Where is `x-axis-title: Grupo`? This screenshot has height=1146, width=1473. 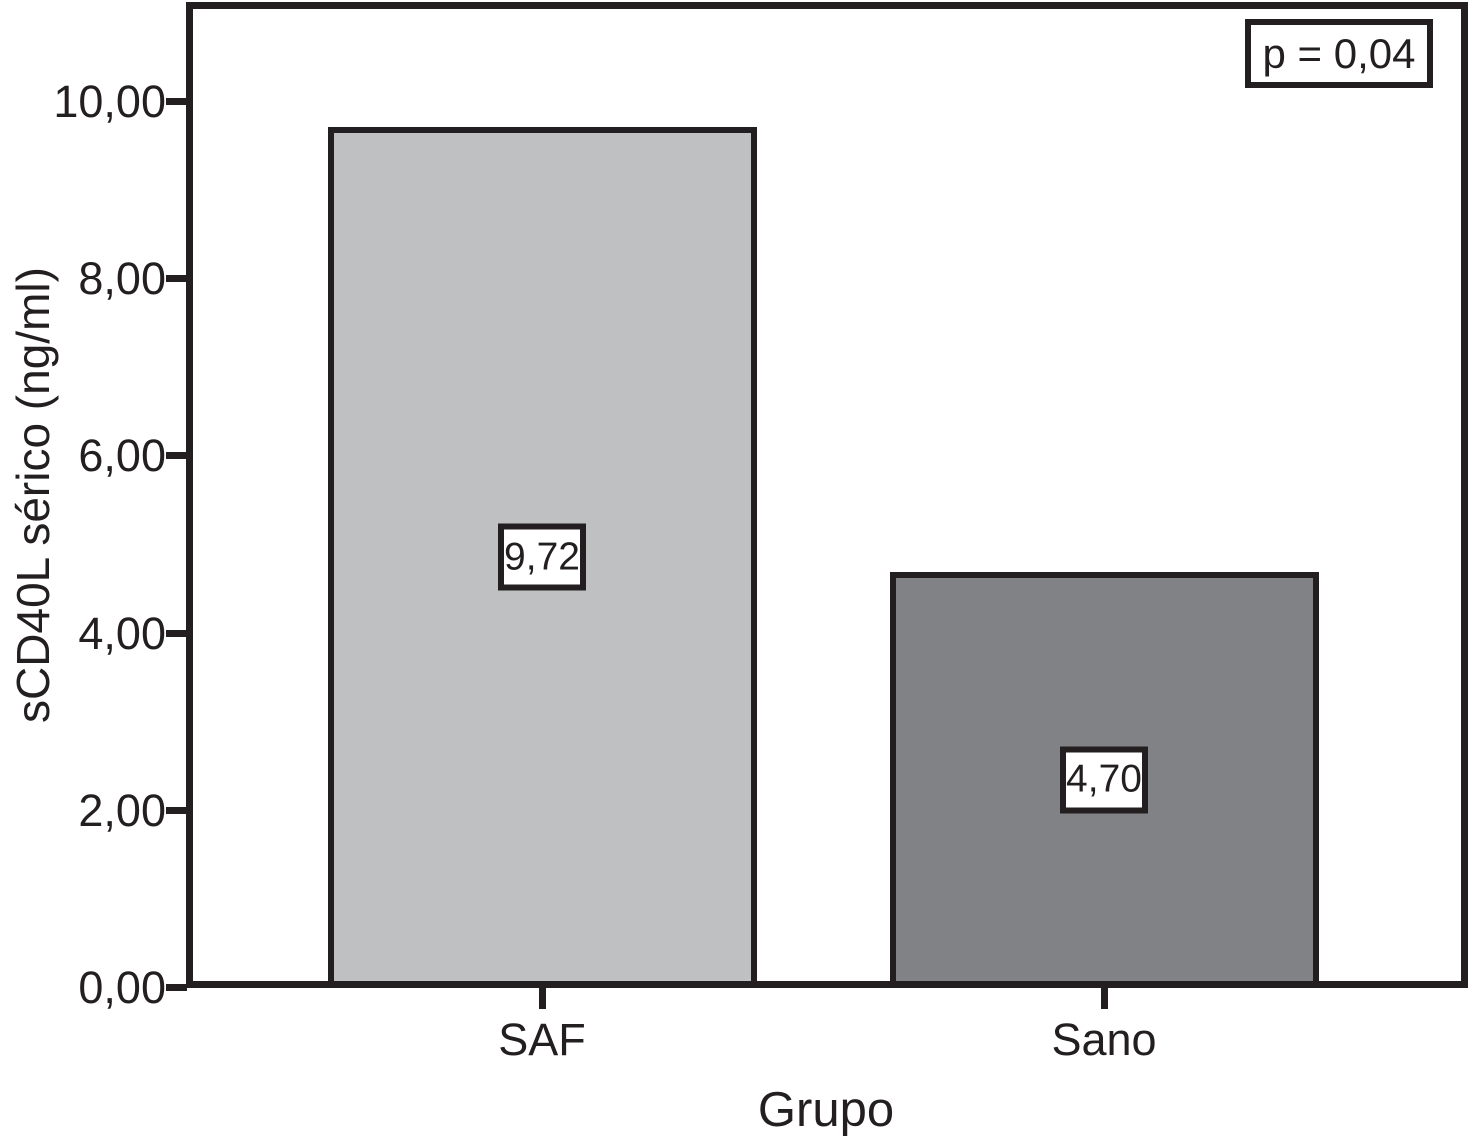
x-axis-title: Grupo is located at coordinates (826, 1110).